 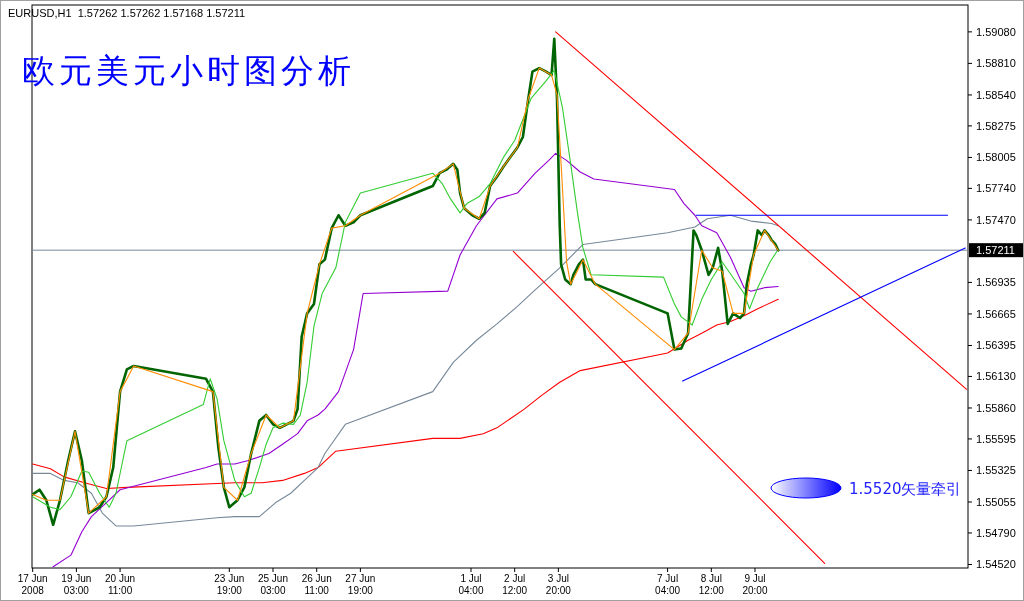 I want to click on x-tick-label: 19 Jun 03:00, so click(x=76, y=584).